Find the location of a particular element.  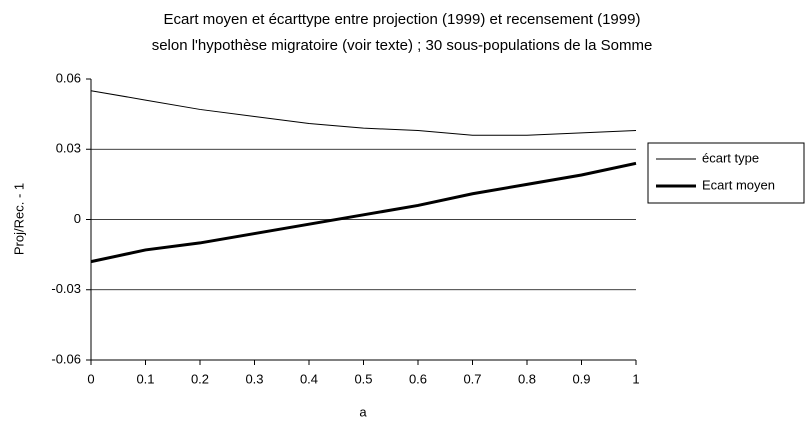

x-tick-label: 0.6 is located at coordinates (418, 378).